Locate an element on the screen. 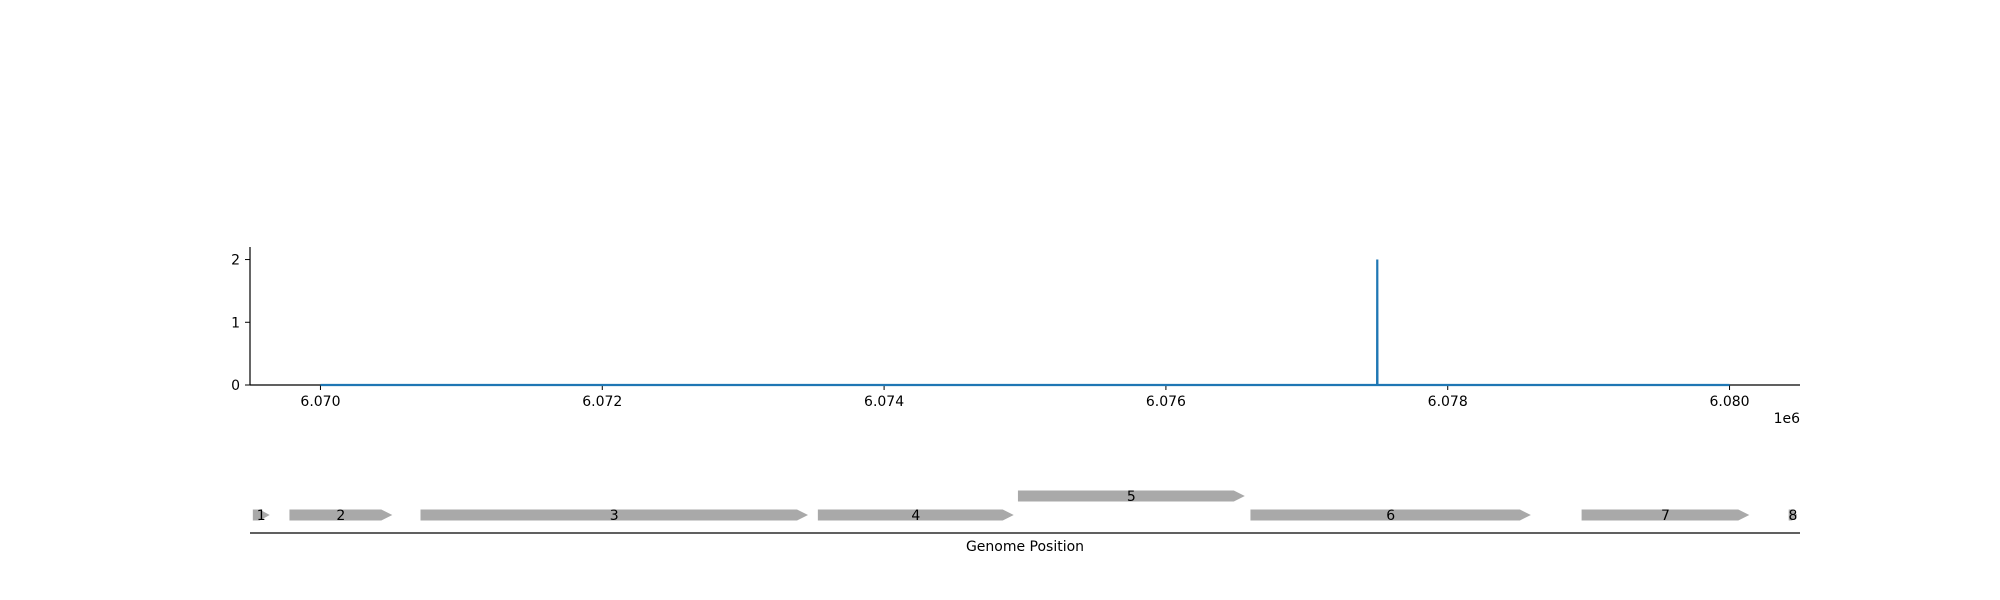  x-tick-label: 6.070 is located at coordinates (320, 402).